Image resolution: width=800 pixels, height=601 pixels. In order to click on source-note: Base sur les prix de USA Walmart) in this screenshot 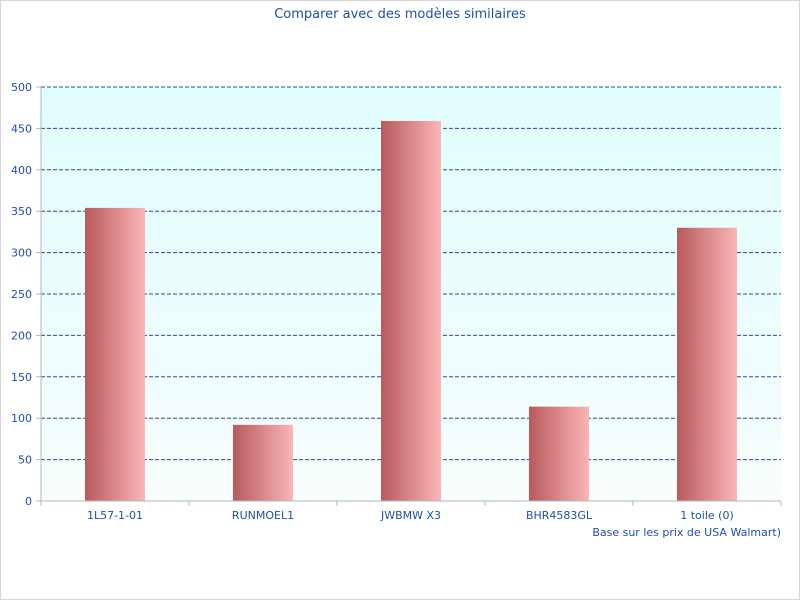, I will do `click(686, 532)`.